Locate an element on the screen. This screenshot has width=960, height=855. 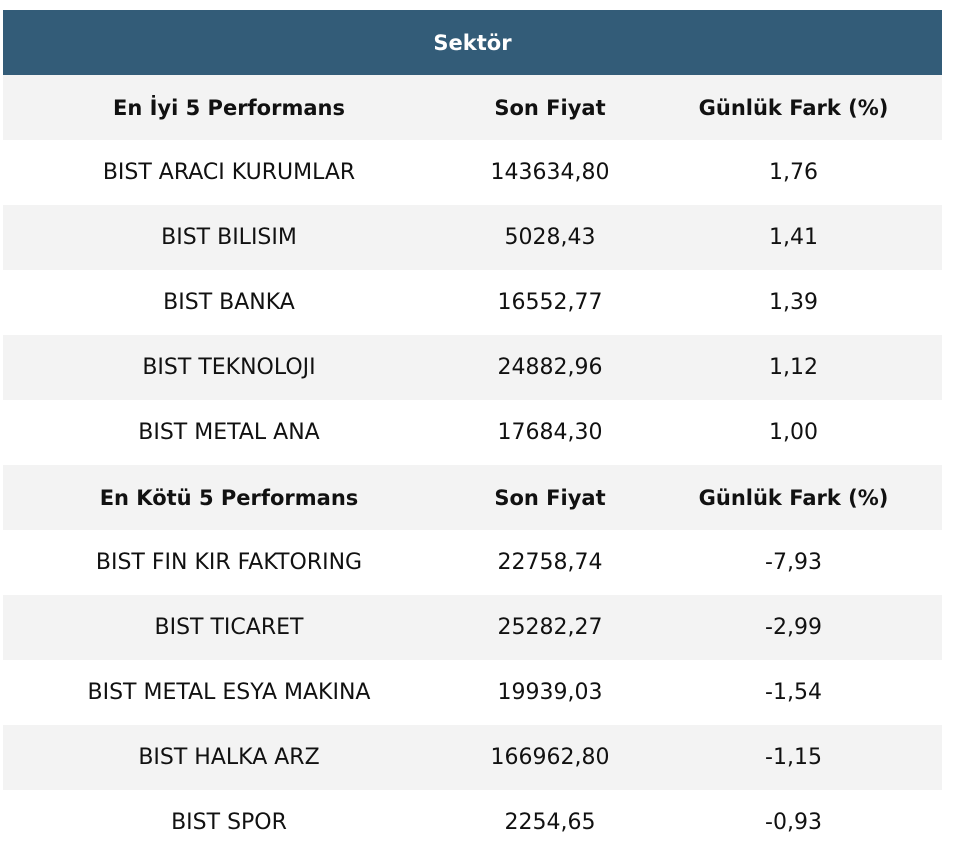
table-cell: -2,99 is located at coordinates (793, 627).